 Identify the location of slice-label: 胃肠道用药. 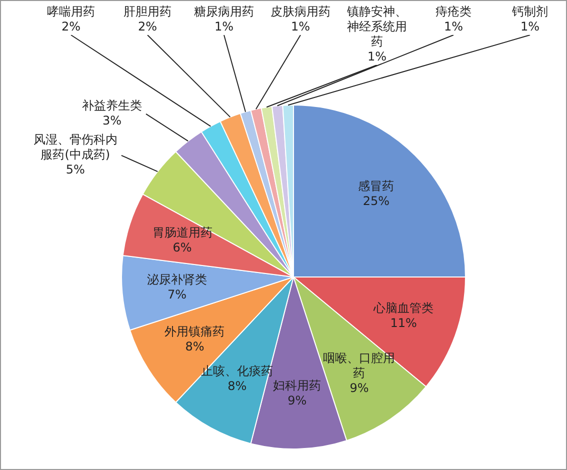
(182, 232).